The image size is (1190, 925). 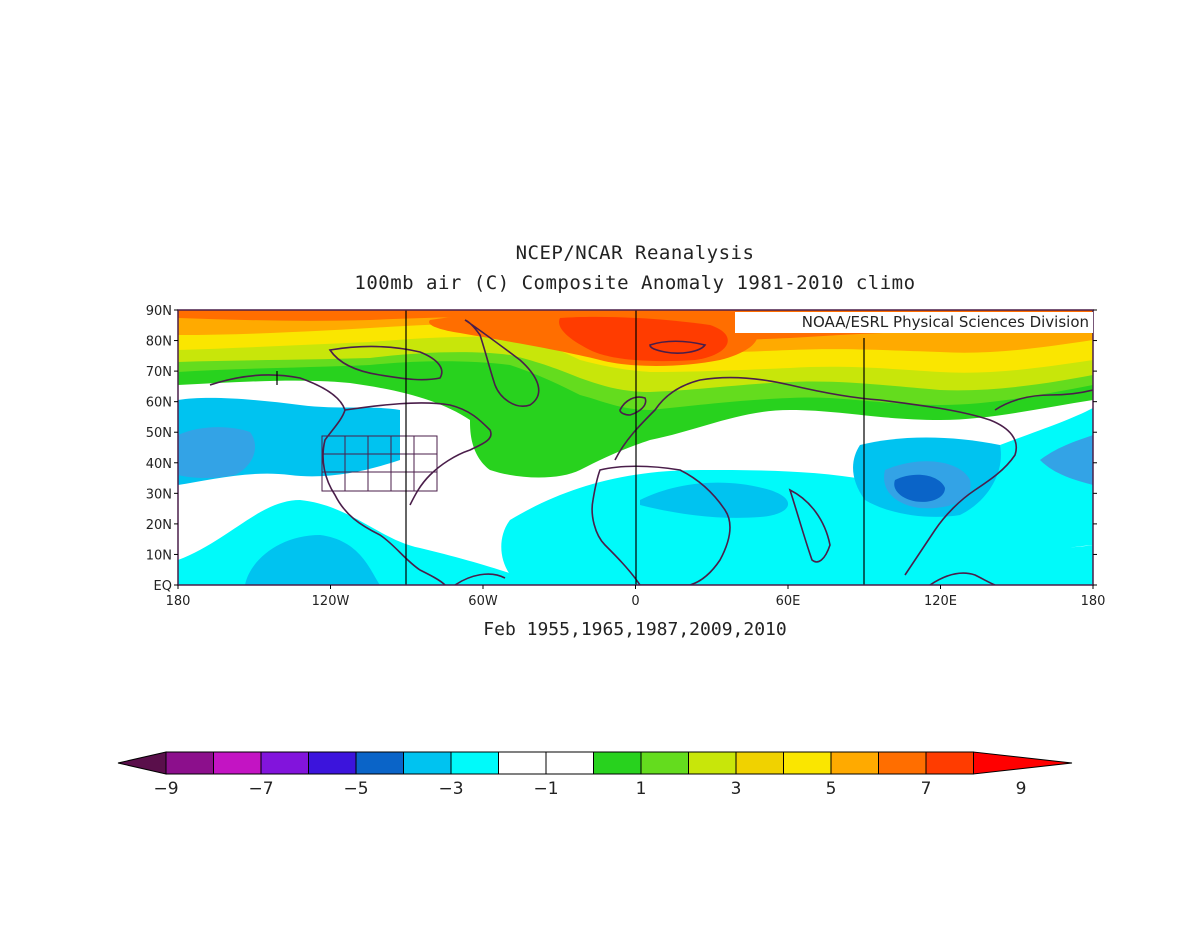 I want to click on colorbar-high-arrow, so click(x=1023, y=763).